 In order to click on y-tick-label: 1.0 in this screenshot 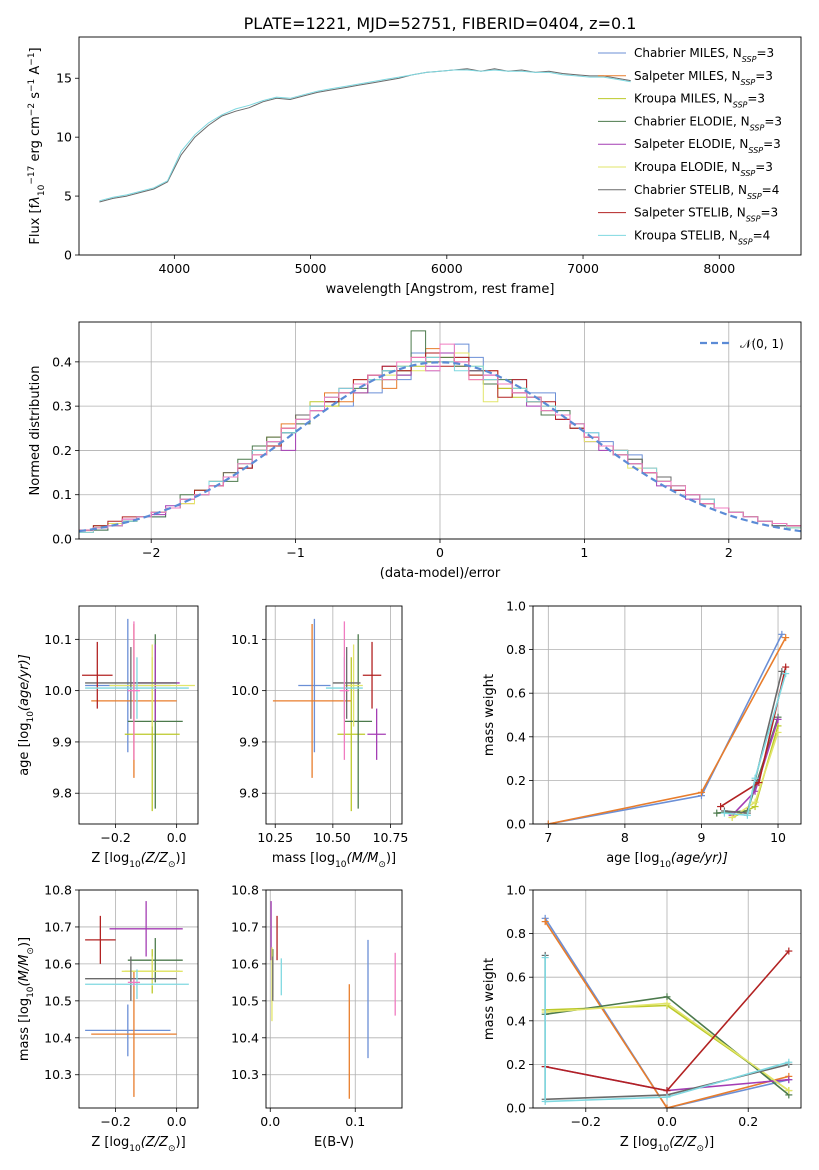, I will do `click(516, 606)`.